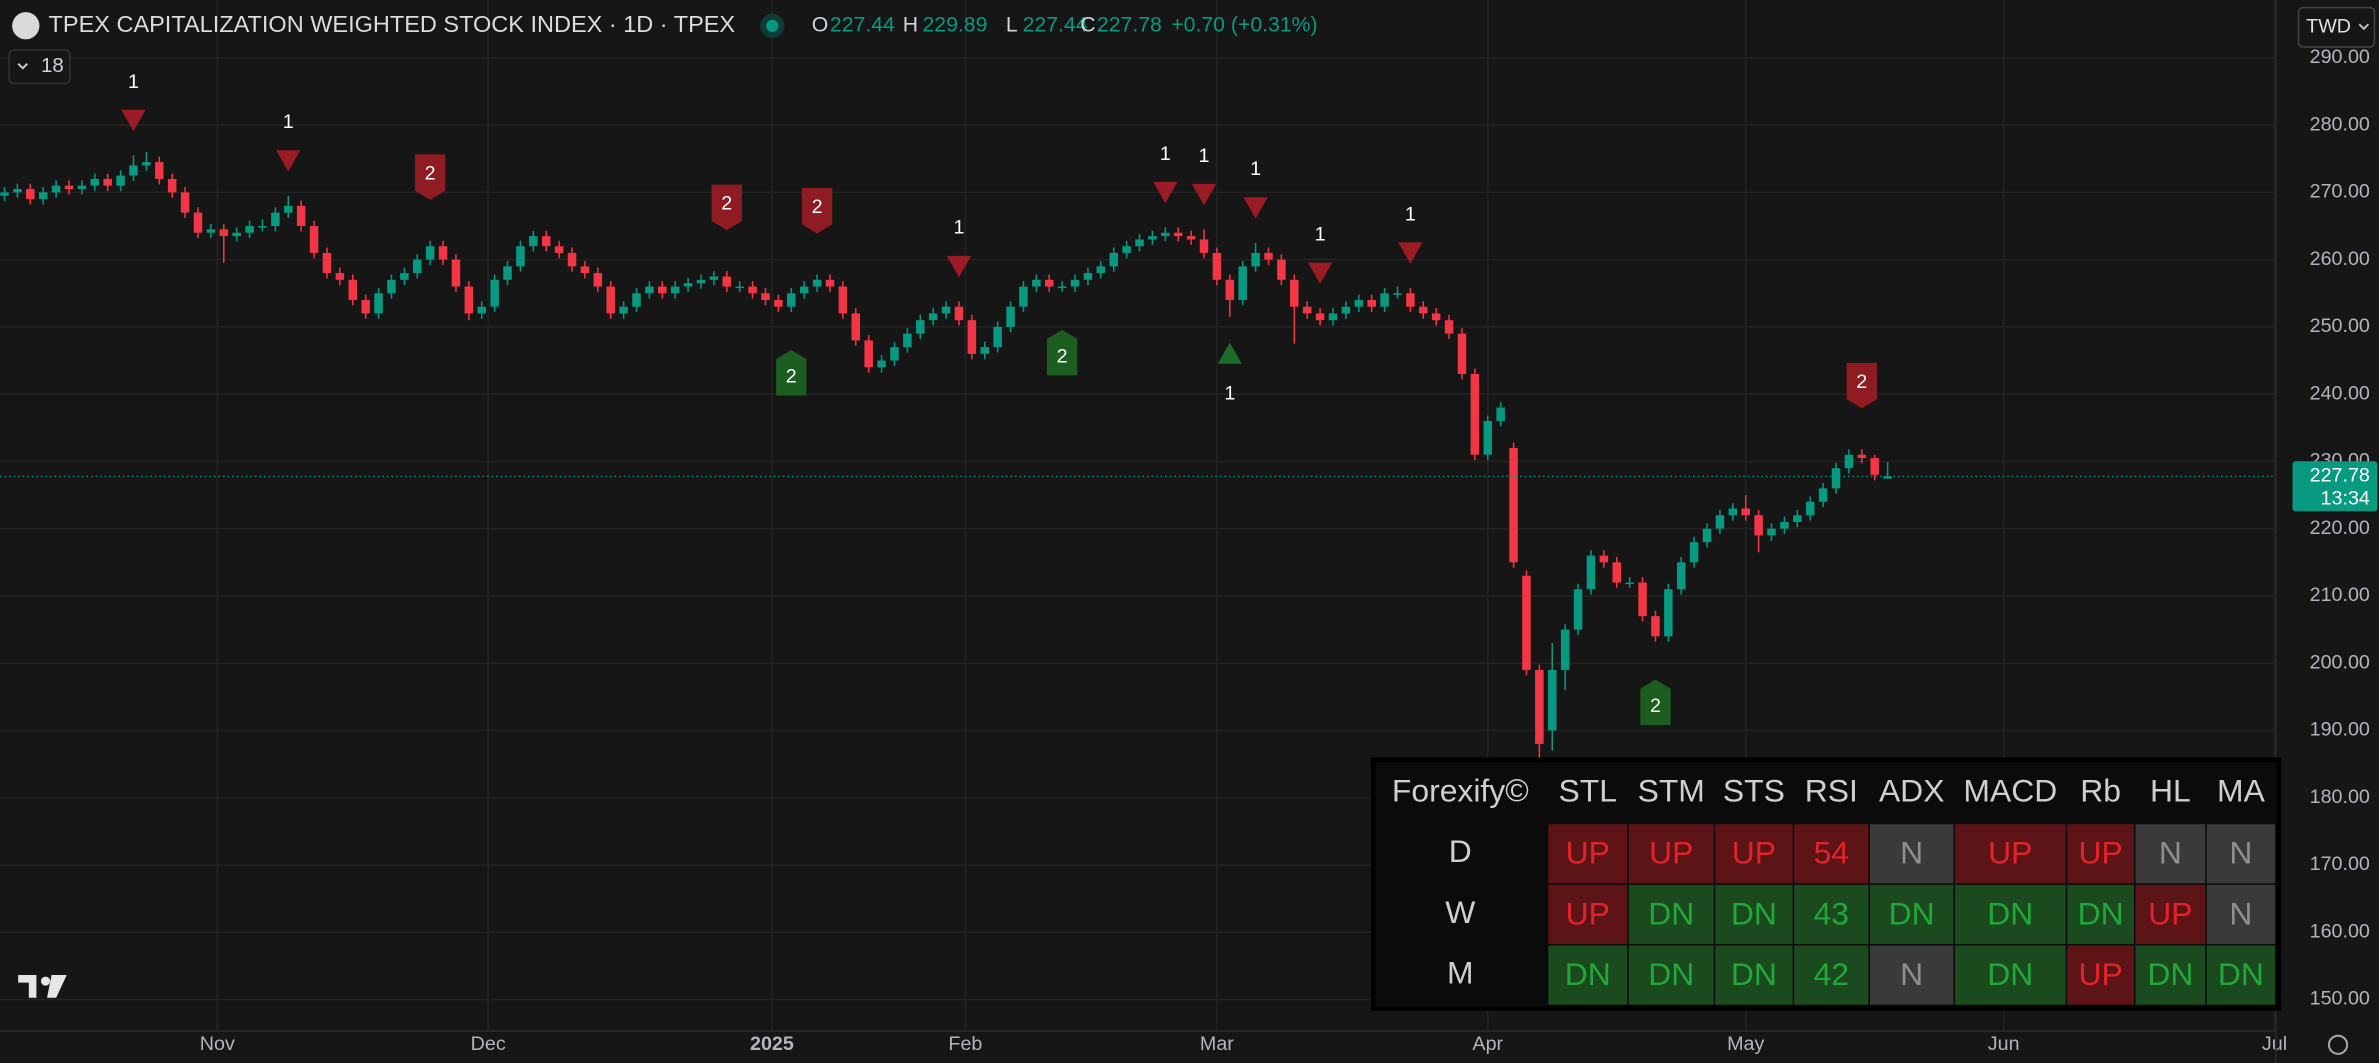  Describe the element at coordinates (1229, 353) in the screenshot. I see `buy-triangle` at that location.